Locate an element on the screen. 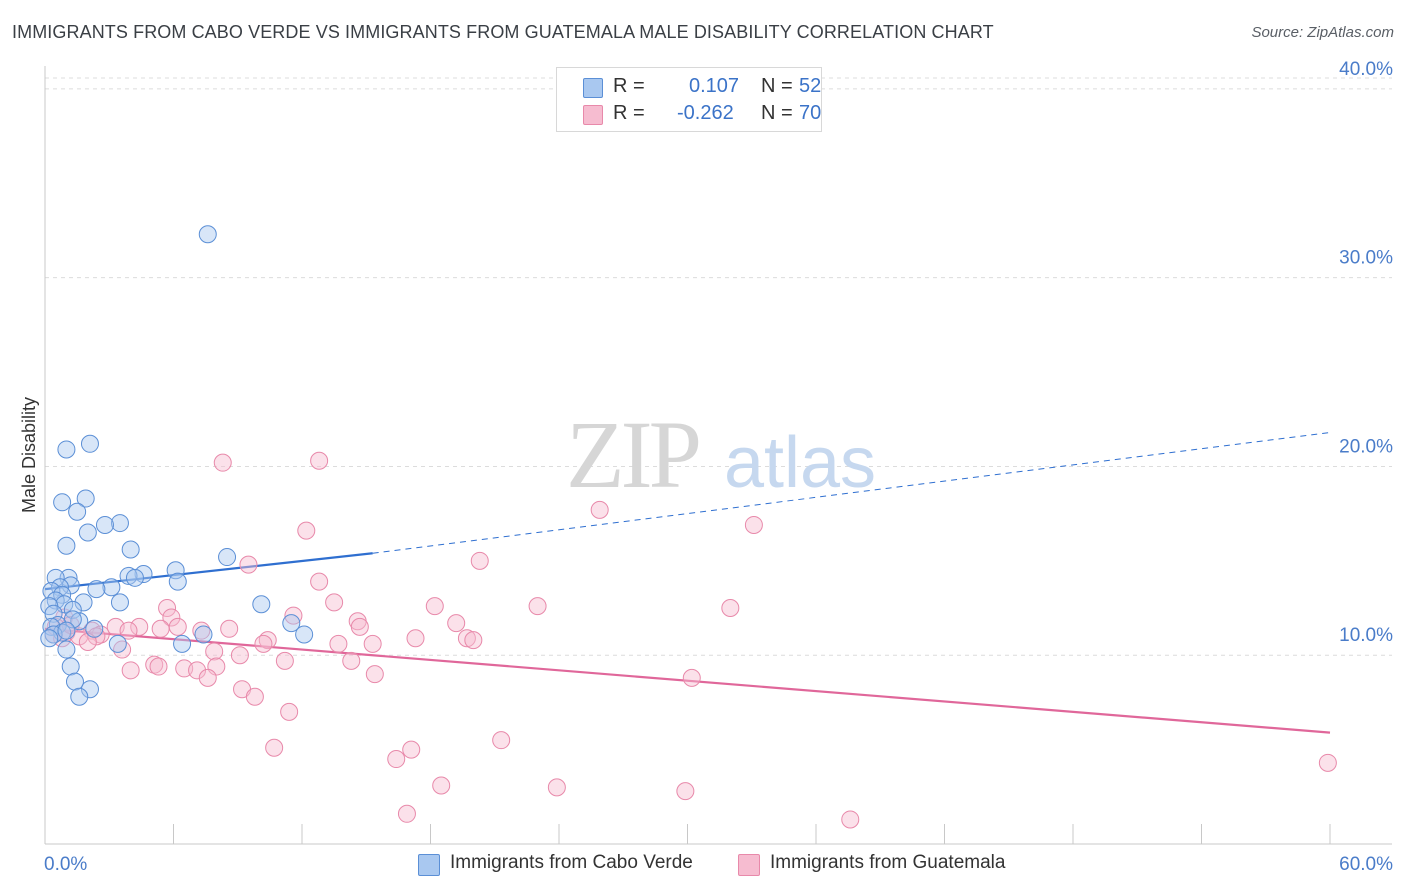 This screenshot has width=1406, height=892. trend-line-cabo-verde is located at coordinates (208, 571).